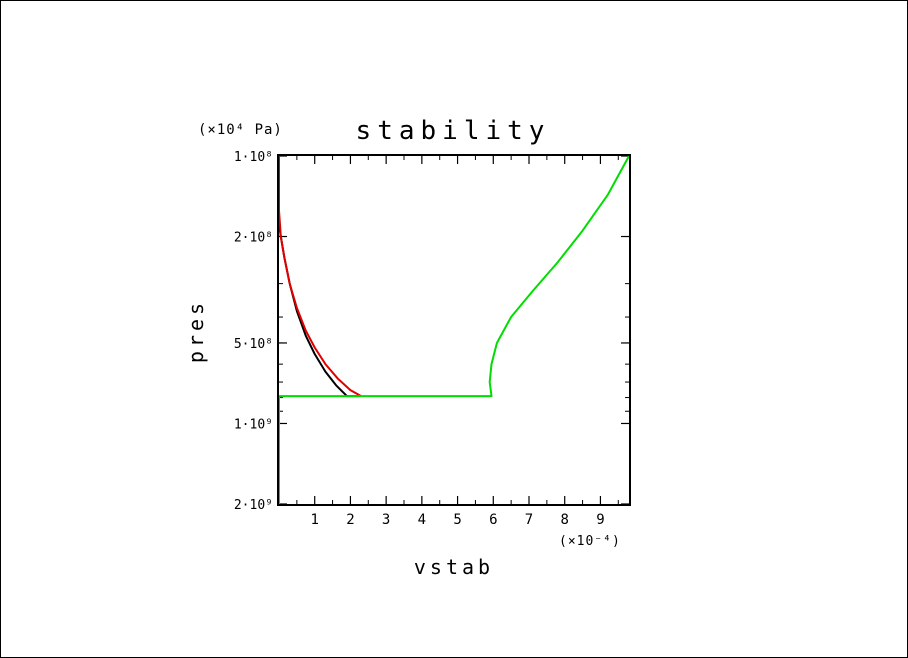 The width and height of the screenshot is (908, 658). What do you see at coordinates (314, 520) in the screenshot?
I see `x-tick-label: 1` at bounding box center [314, 520].